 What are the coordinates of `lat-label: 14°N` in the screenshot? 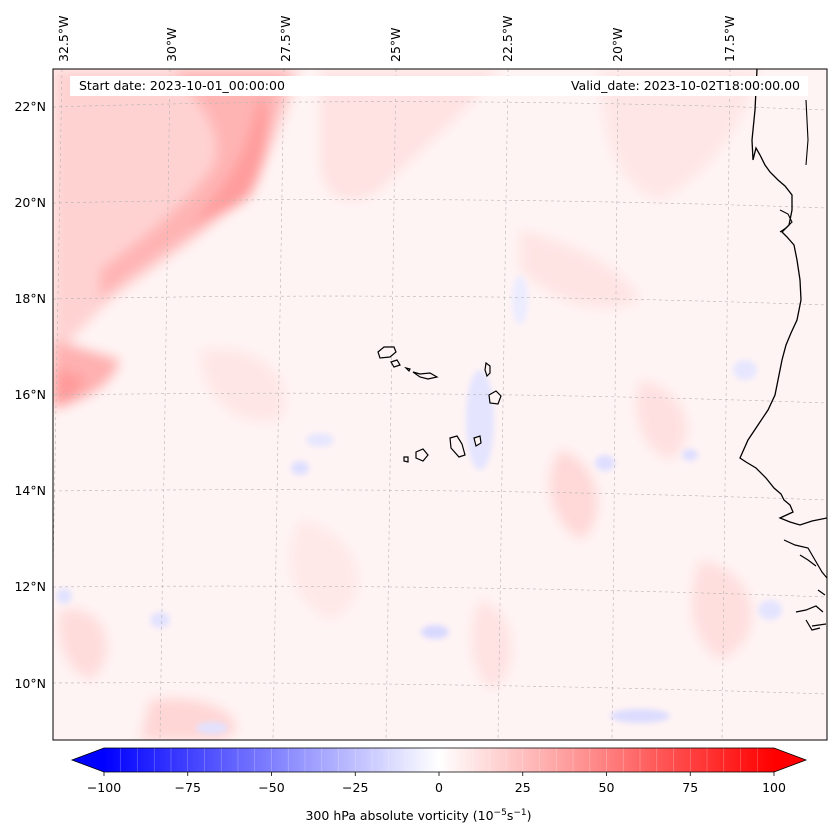 It's located at (30, 490).